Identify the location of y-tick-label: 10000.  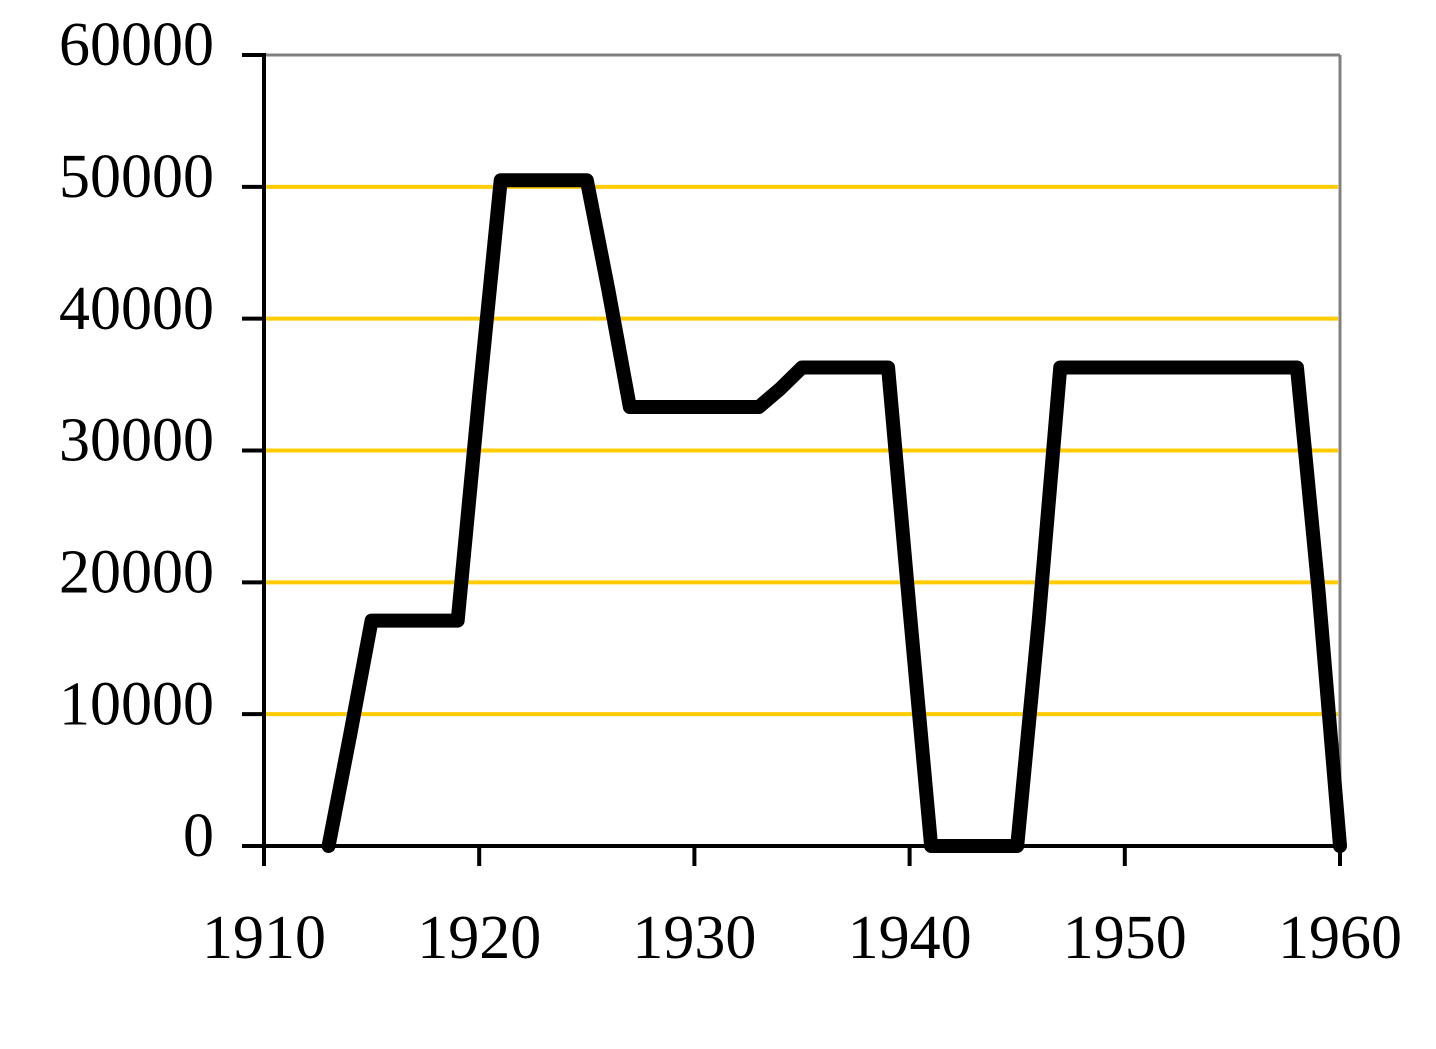
(136, 704).